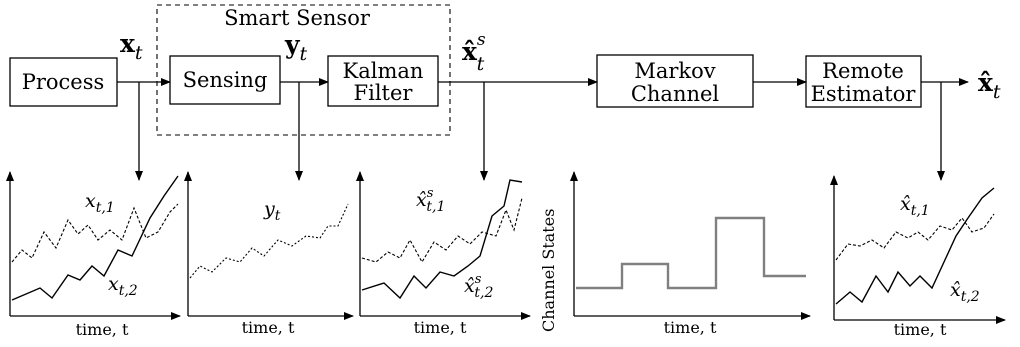  Describe the element at coordinates (123, 286) in the screenshot. I see `plot1-label-x2: xt,2` at that location.